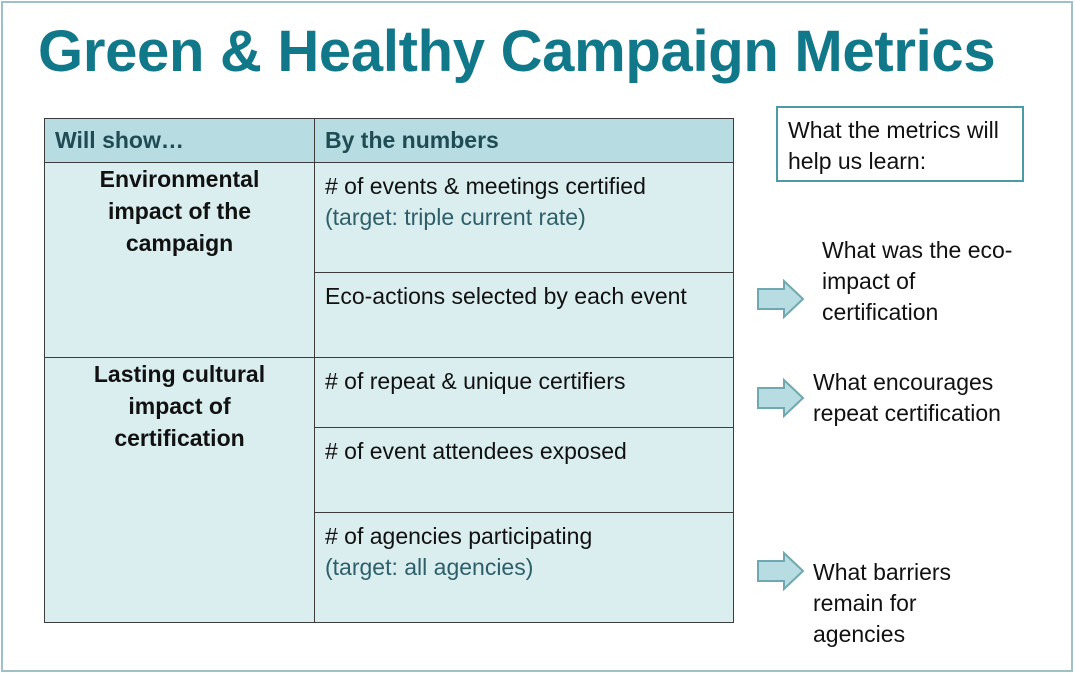 The height and width of the screenshot is (674, 1075). I want to click on metric-text: # of repeat & unique certifiers, so click(475, 381).